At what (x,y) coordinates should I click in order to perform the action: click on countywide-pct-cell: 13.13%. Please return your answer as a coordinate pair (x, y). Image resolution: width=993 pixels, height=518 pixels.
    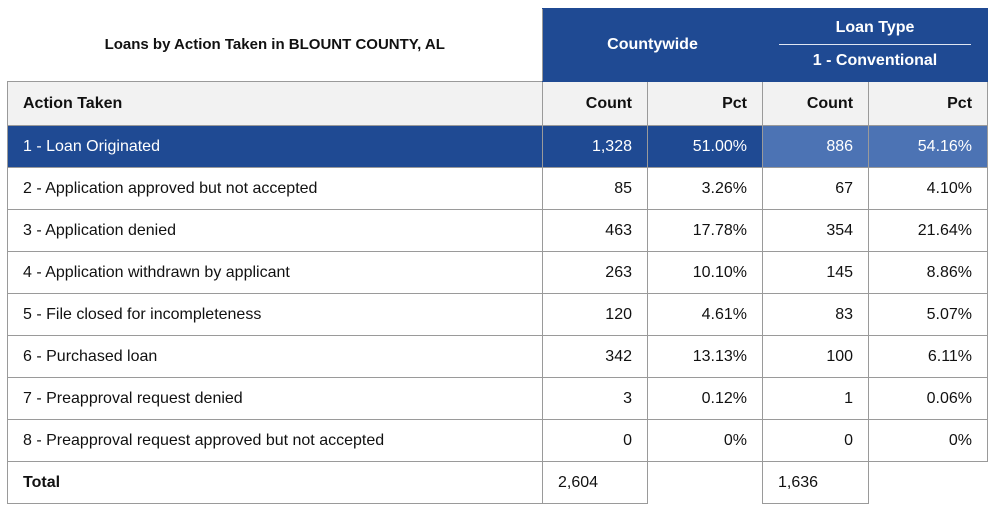
    Looking at the image, I should click on (705, 356).